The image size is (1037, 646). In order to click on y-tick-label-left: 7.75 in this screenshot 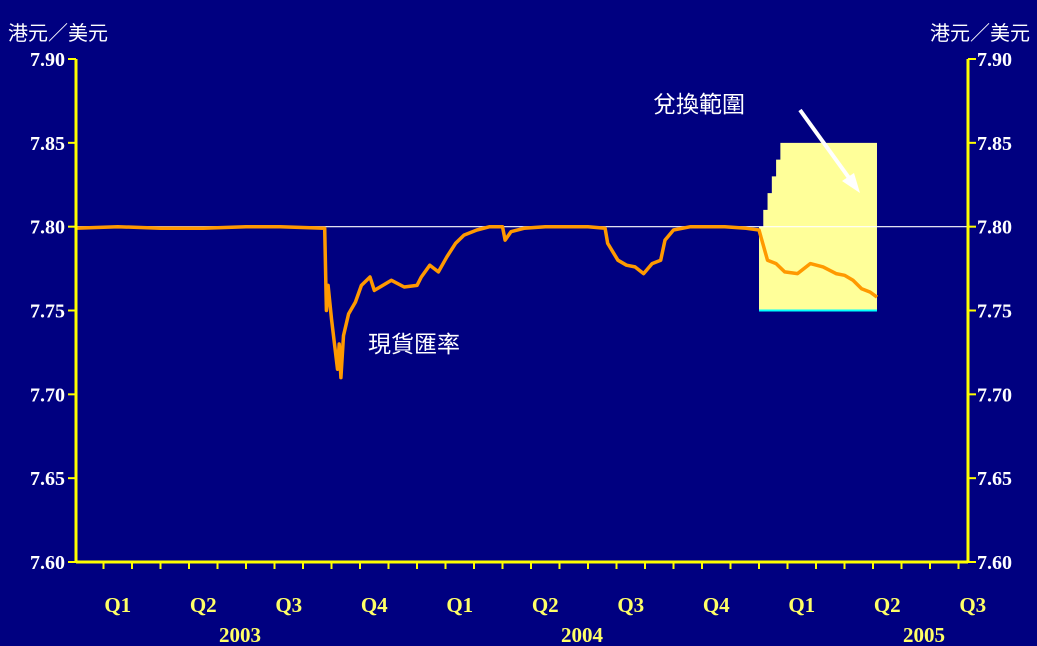, I will do `click(47, 312)`.